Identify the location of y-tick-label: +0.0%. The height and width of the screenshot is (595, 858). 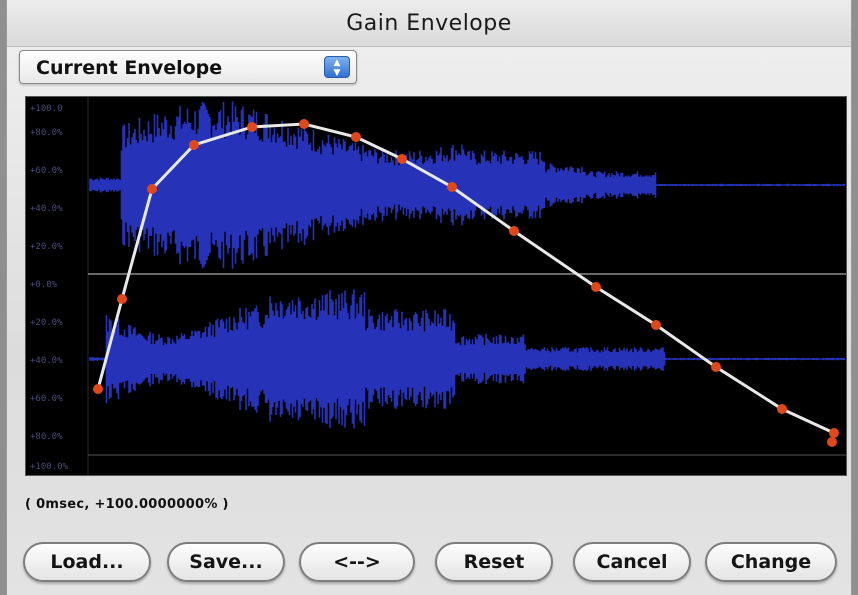
(44, 285).